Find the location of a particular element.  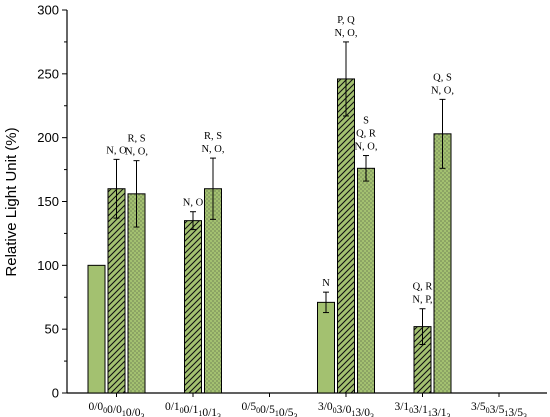

x-tick-label: 3/103/113/13 is located at coordinates (422, 409).